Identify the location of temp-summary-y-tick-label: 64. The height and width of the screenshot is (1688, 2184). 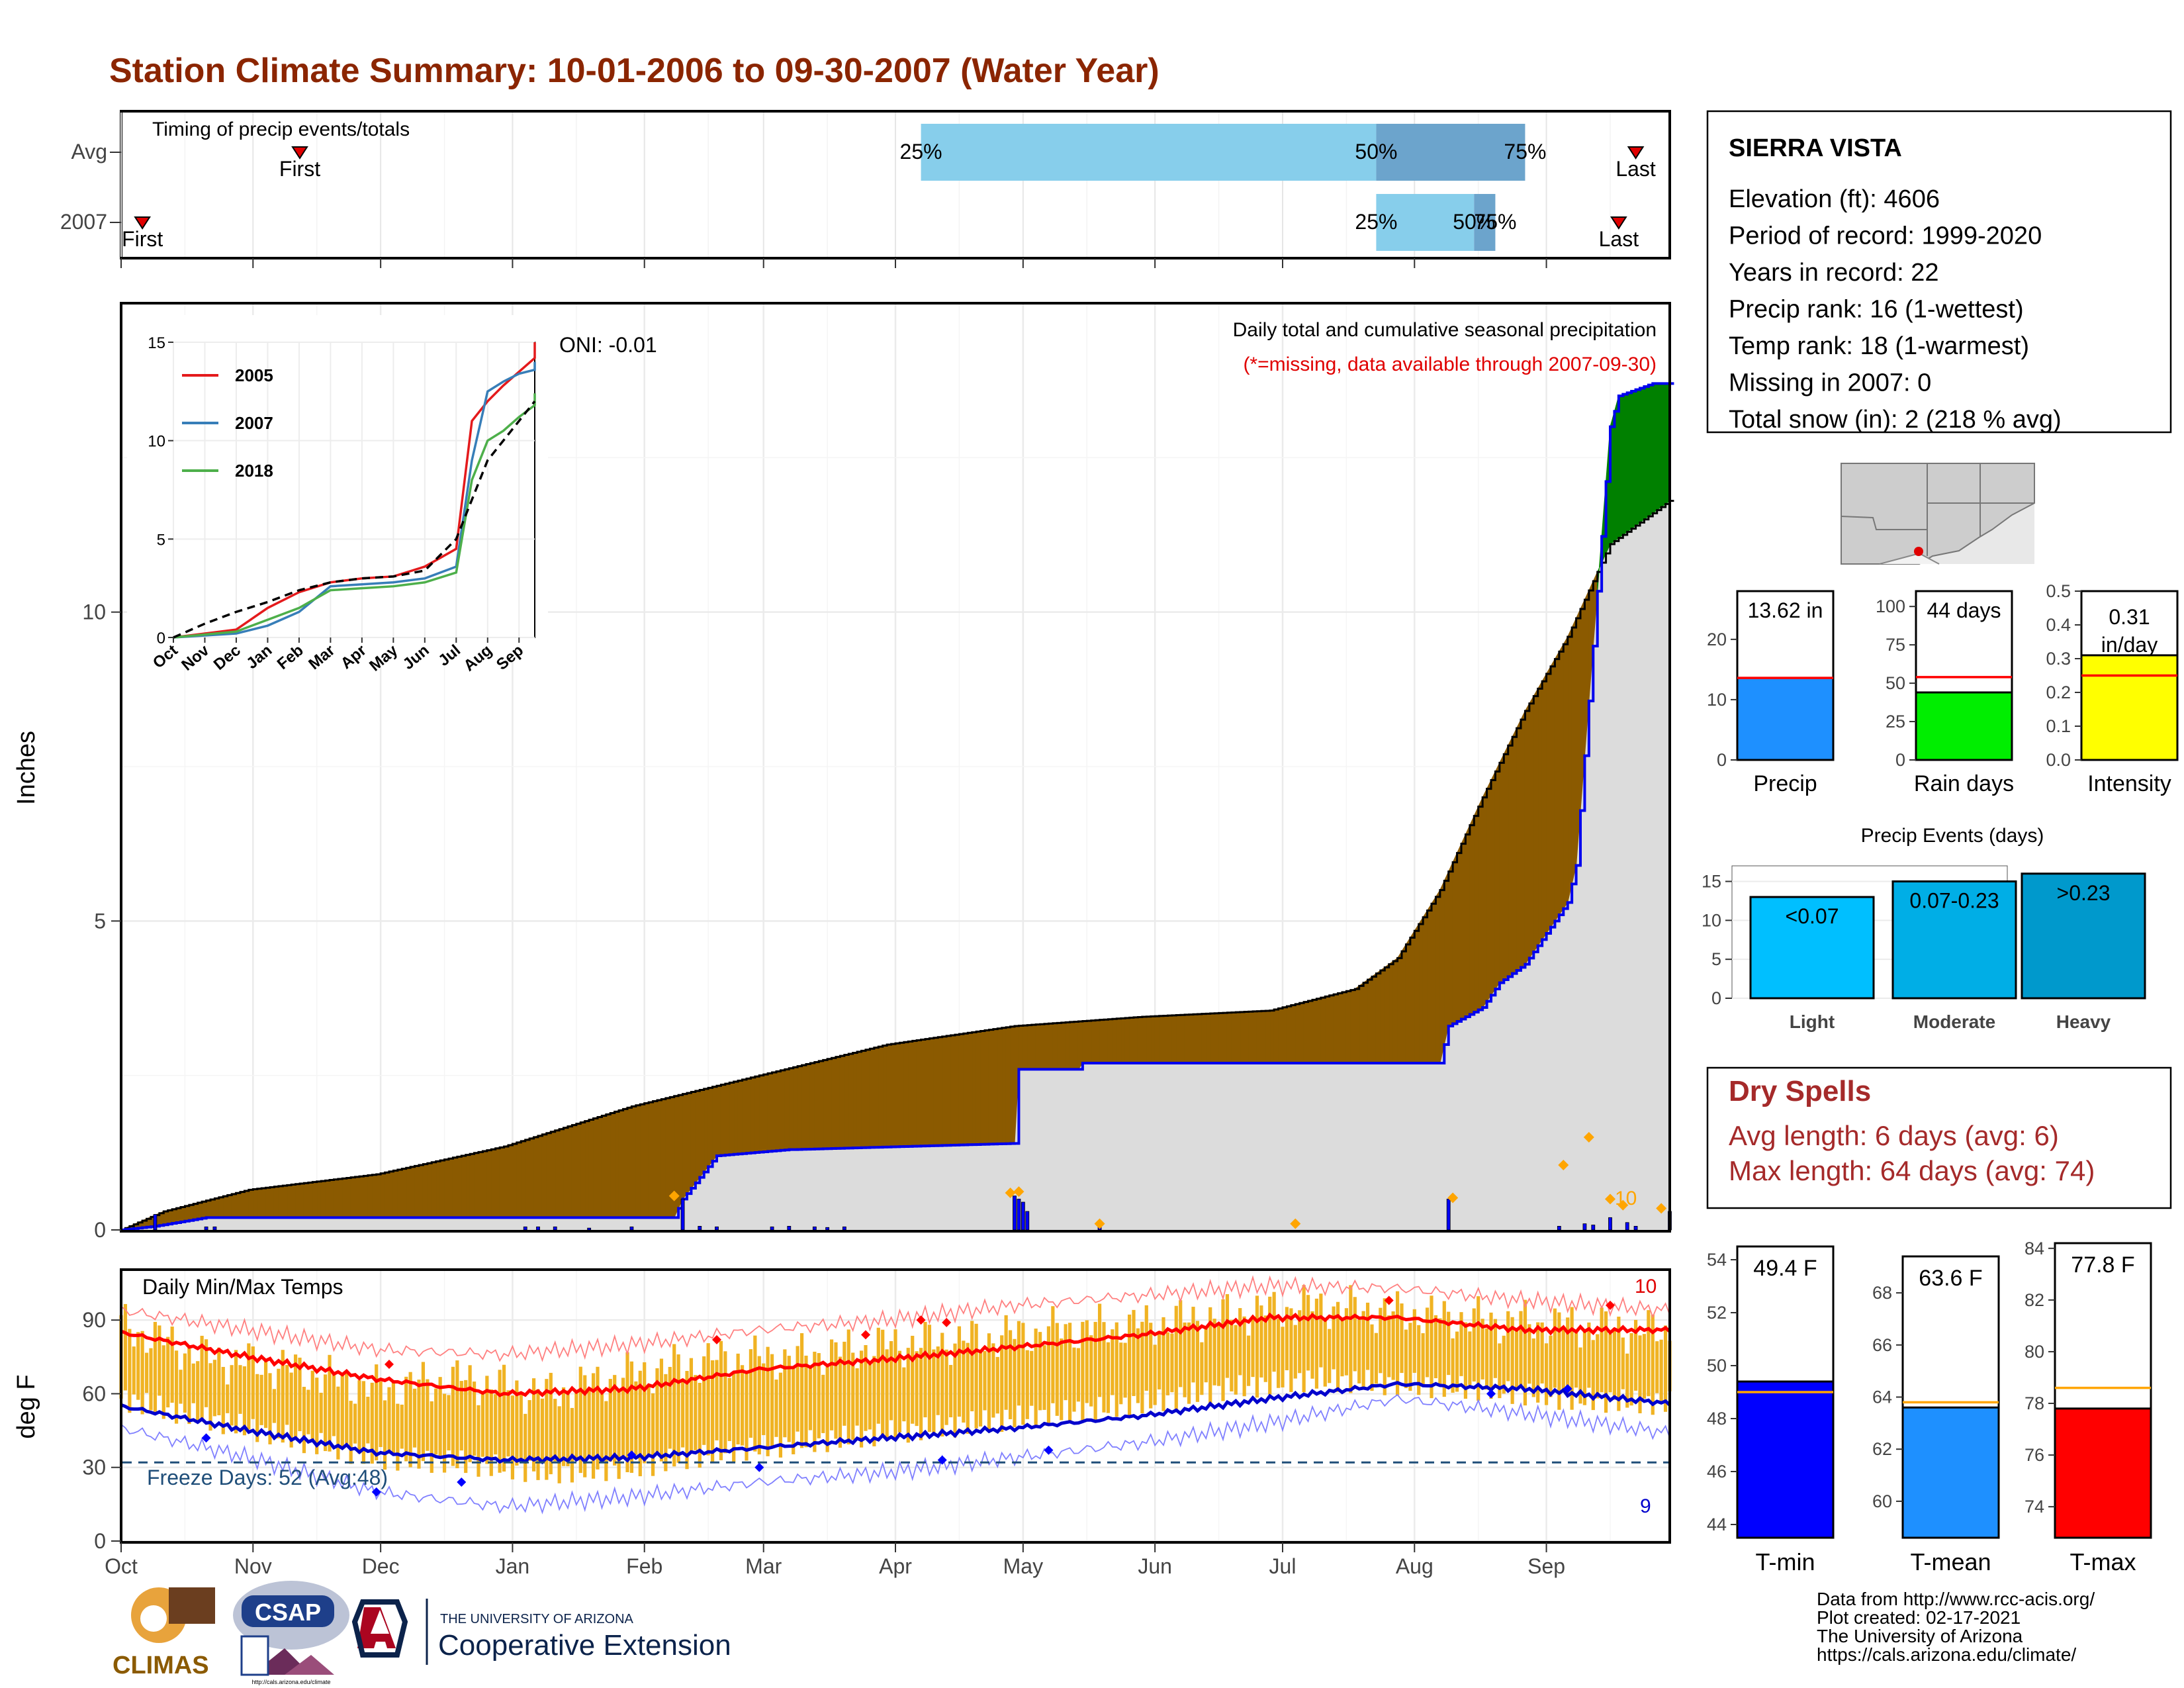
(1882, 1397).